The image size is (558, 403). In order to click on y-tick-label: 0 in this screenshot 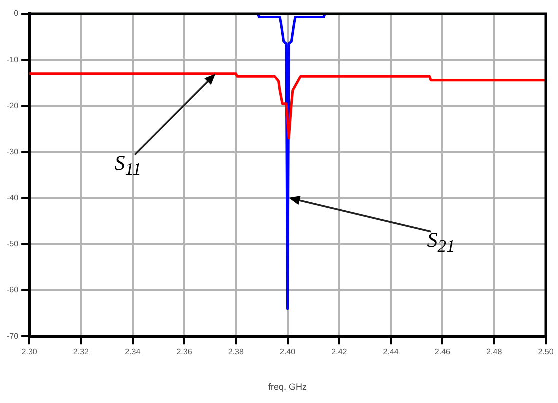, I will do `click(17, 13)`.